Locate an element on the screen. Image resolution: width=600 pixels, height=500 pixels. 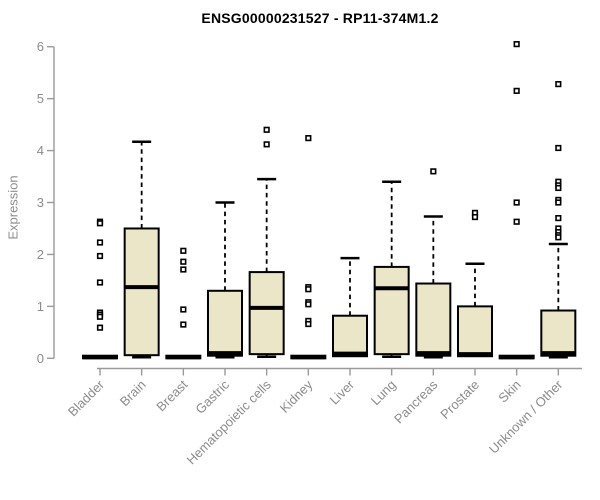
x-tick-label: Lung is located at coordinates (383, 392).